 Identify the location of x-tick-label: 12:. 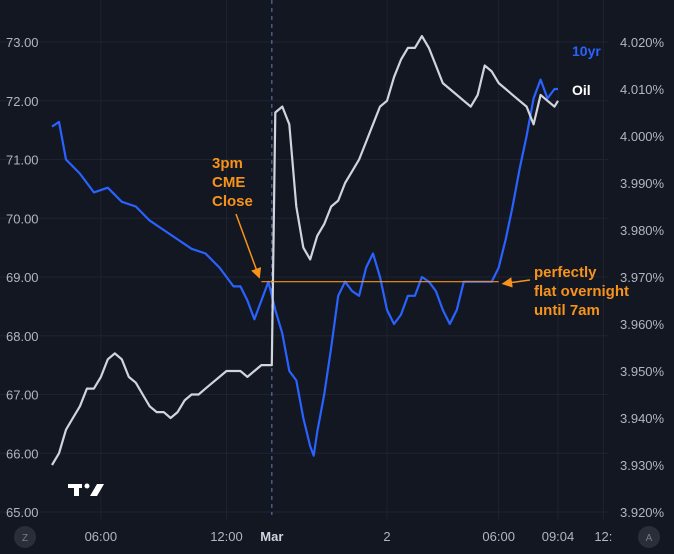
(603, 536).